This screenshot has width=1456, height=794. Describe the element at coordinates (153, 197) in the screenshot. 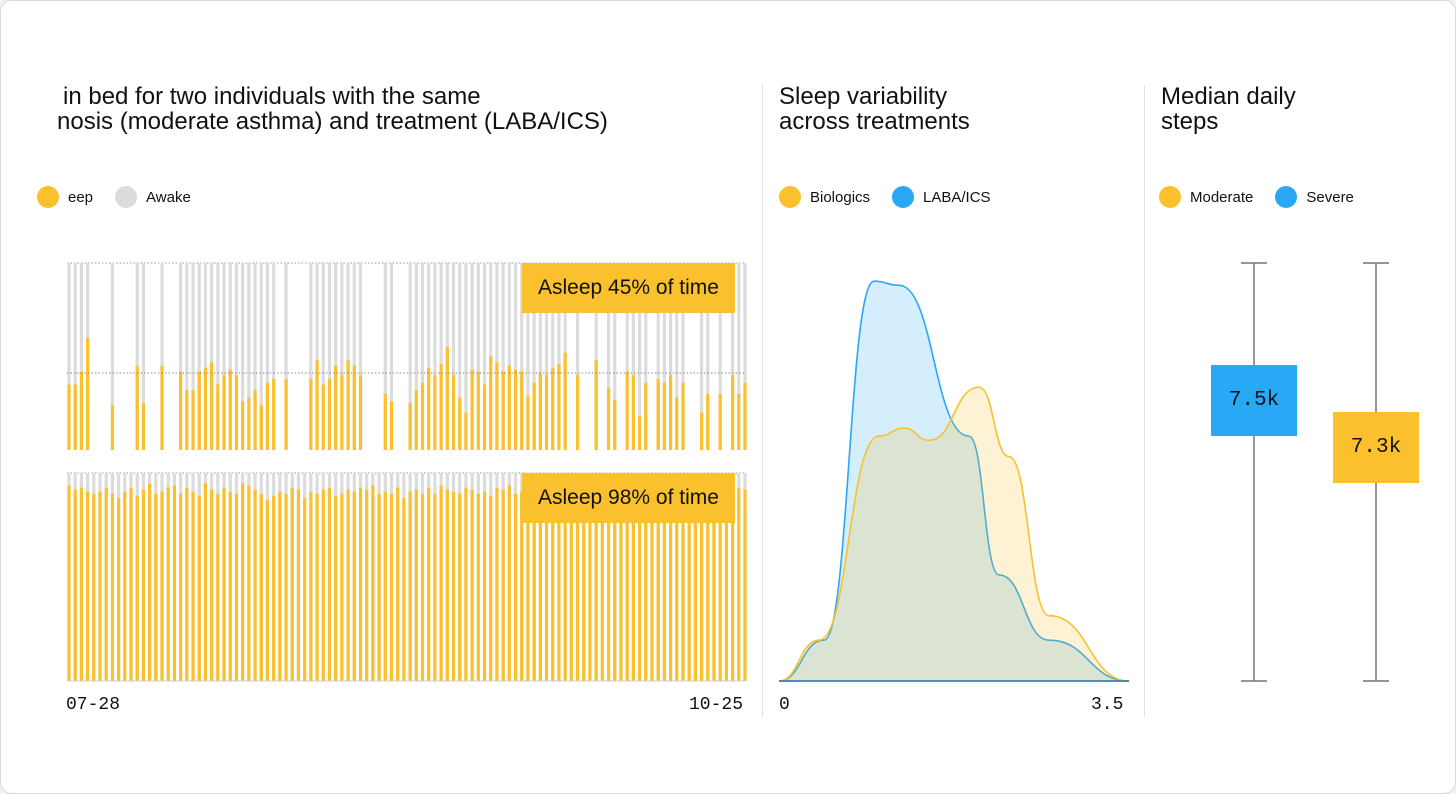

I see `legend-item-awake: Awake` at that location.